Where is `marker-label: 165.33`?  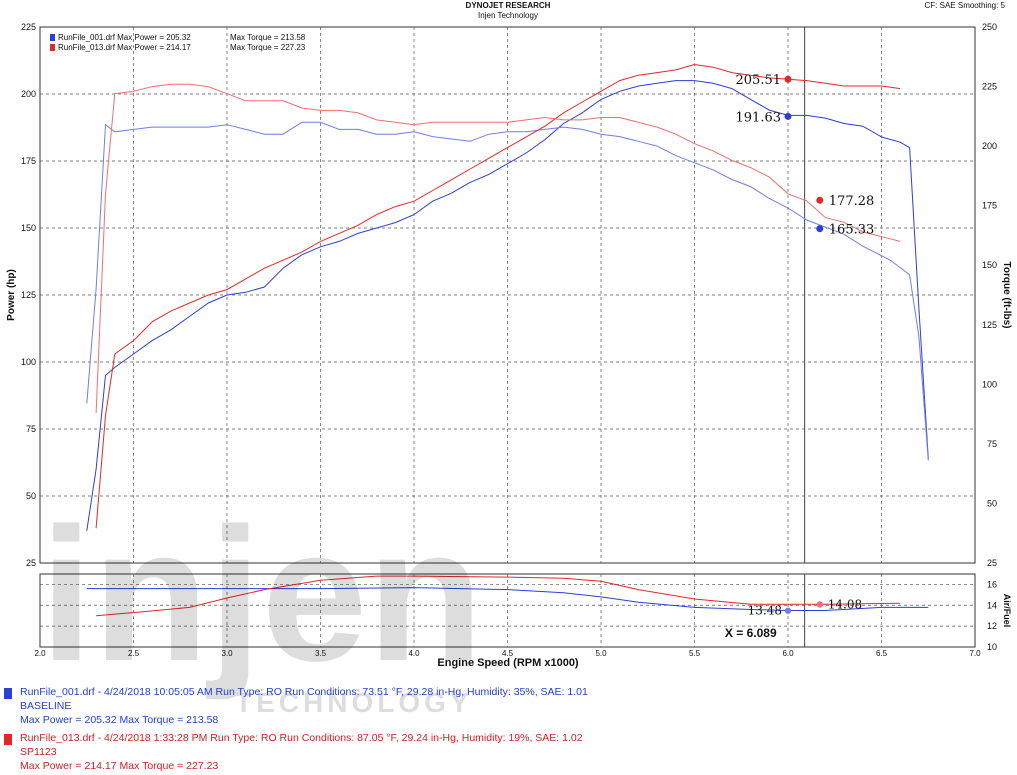 marker-label: 165.33 is located at coordinates (852, 230).